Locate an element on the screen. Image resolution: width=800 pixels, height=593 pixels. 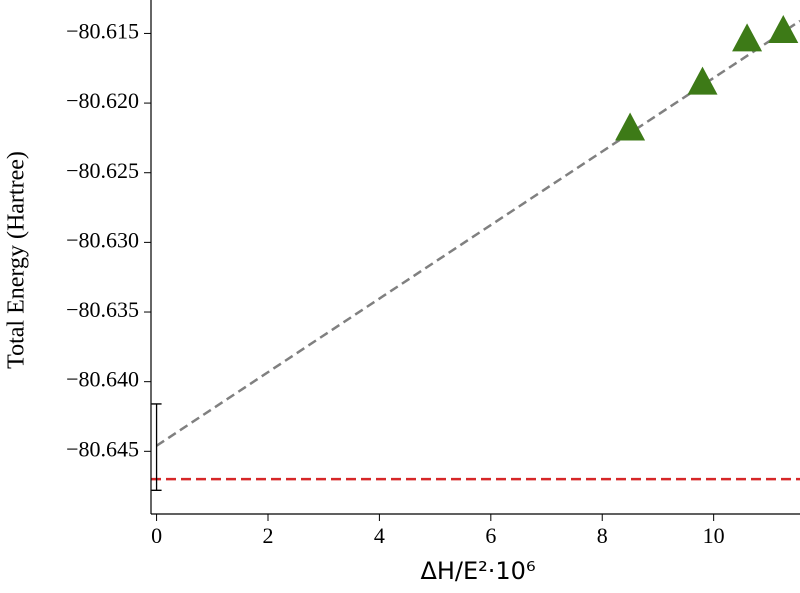
error-bar-line is located at coordinates (156, 447).